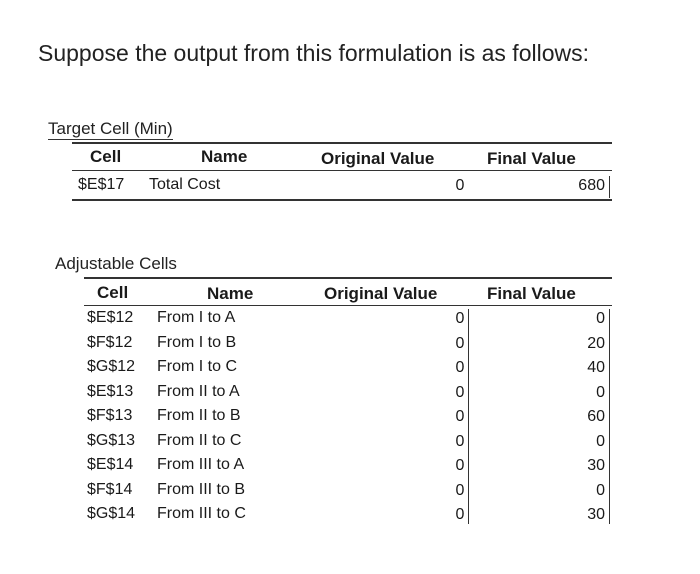  What do you see at coordinates (110, 317) in the screenshot?
I see `row-cell: $E$12` at bounding box center [110, 317].